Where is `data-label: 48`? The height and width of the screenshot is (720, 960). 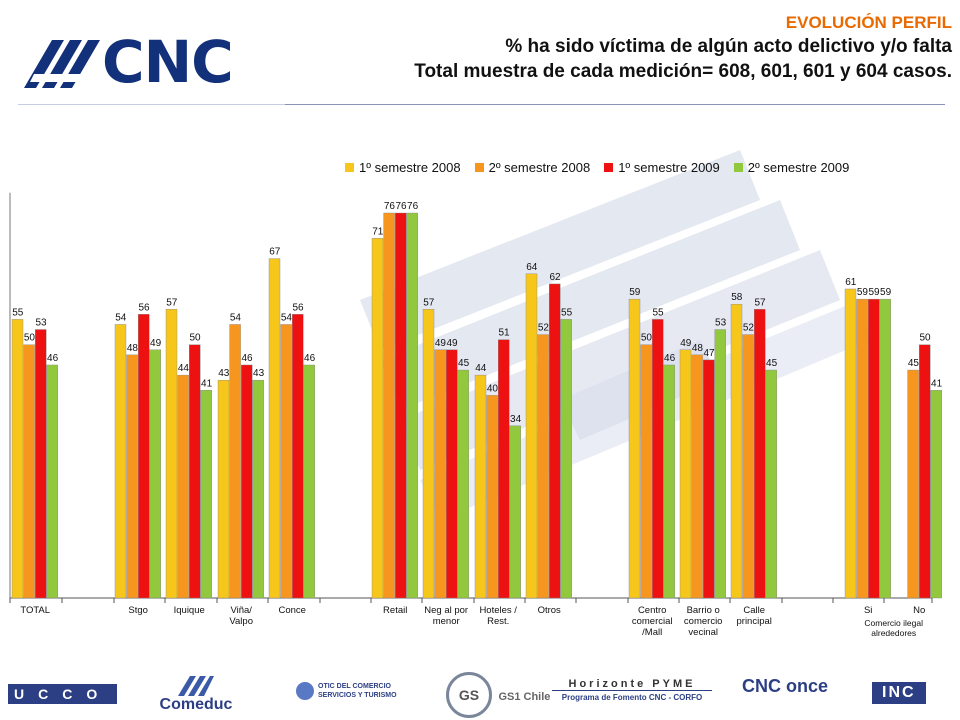
data-label: 48 is located at coordinates (698, 348).